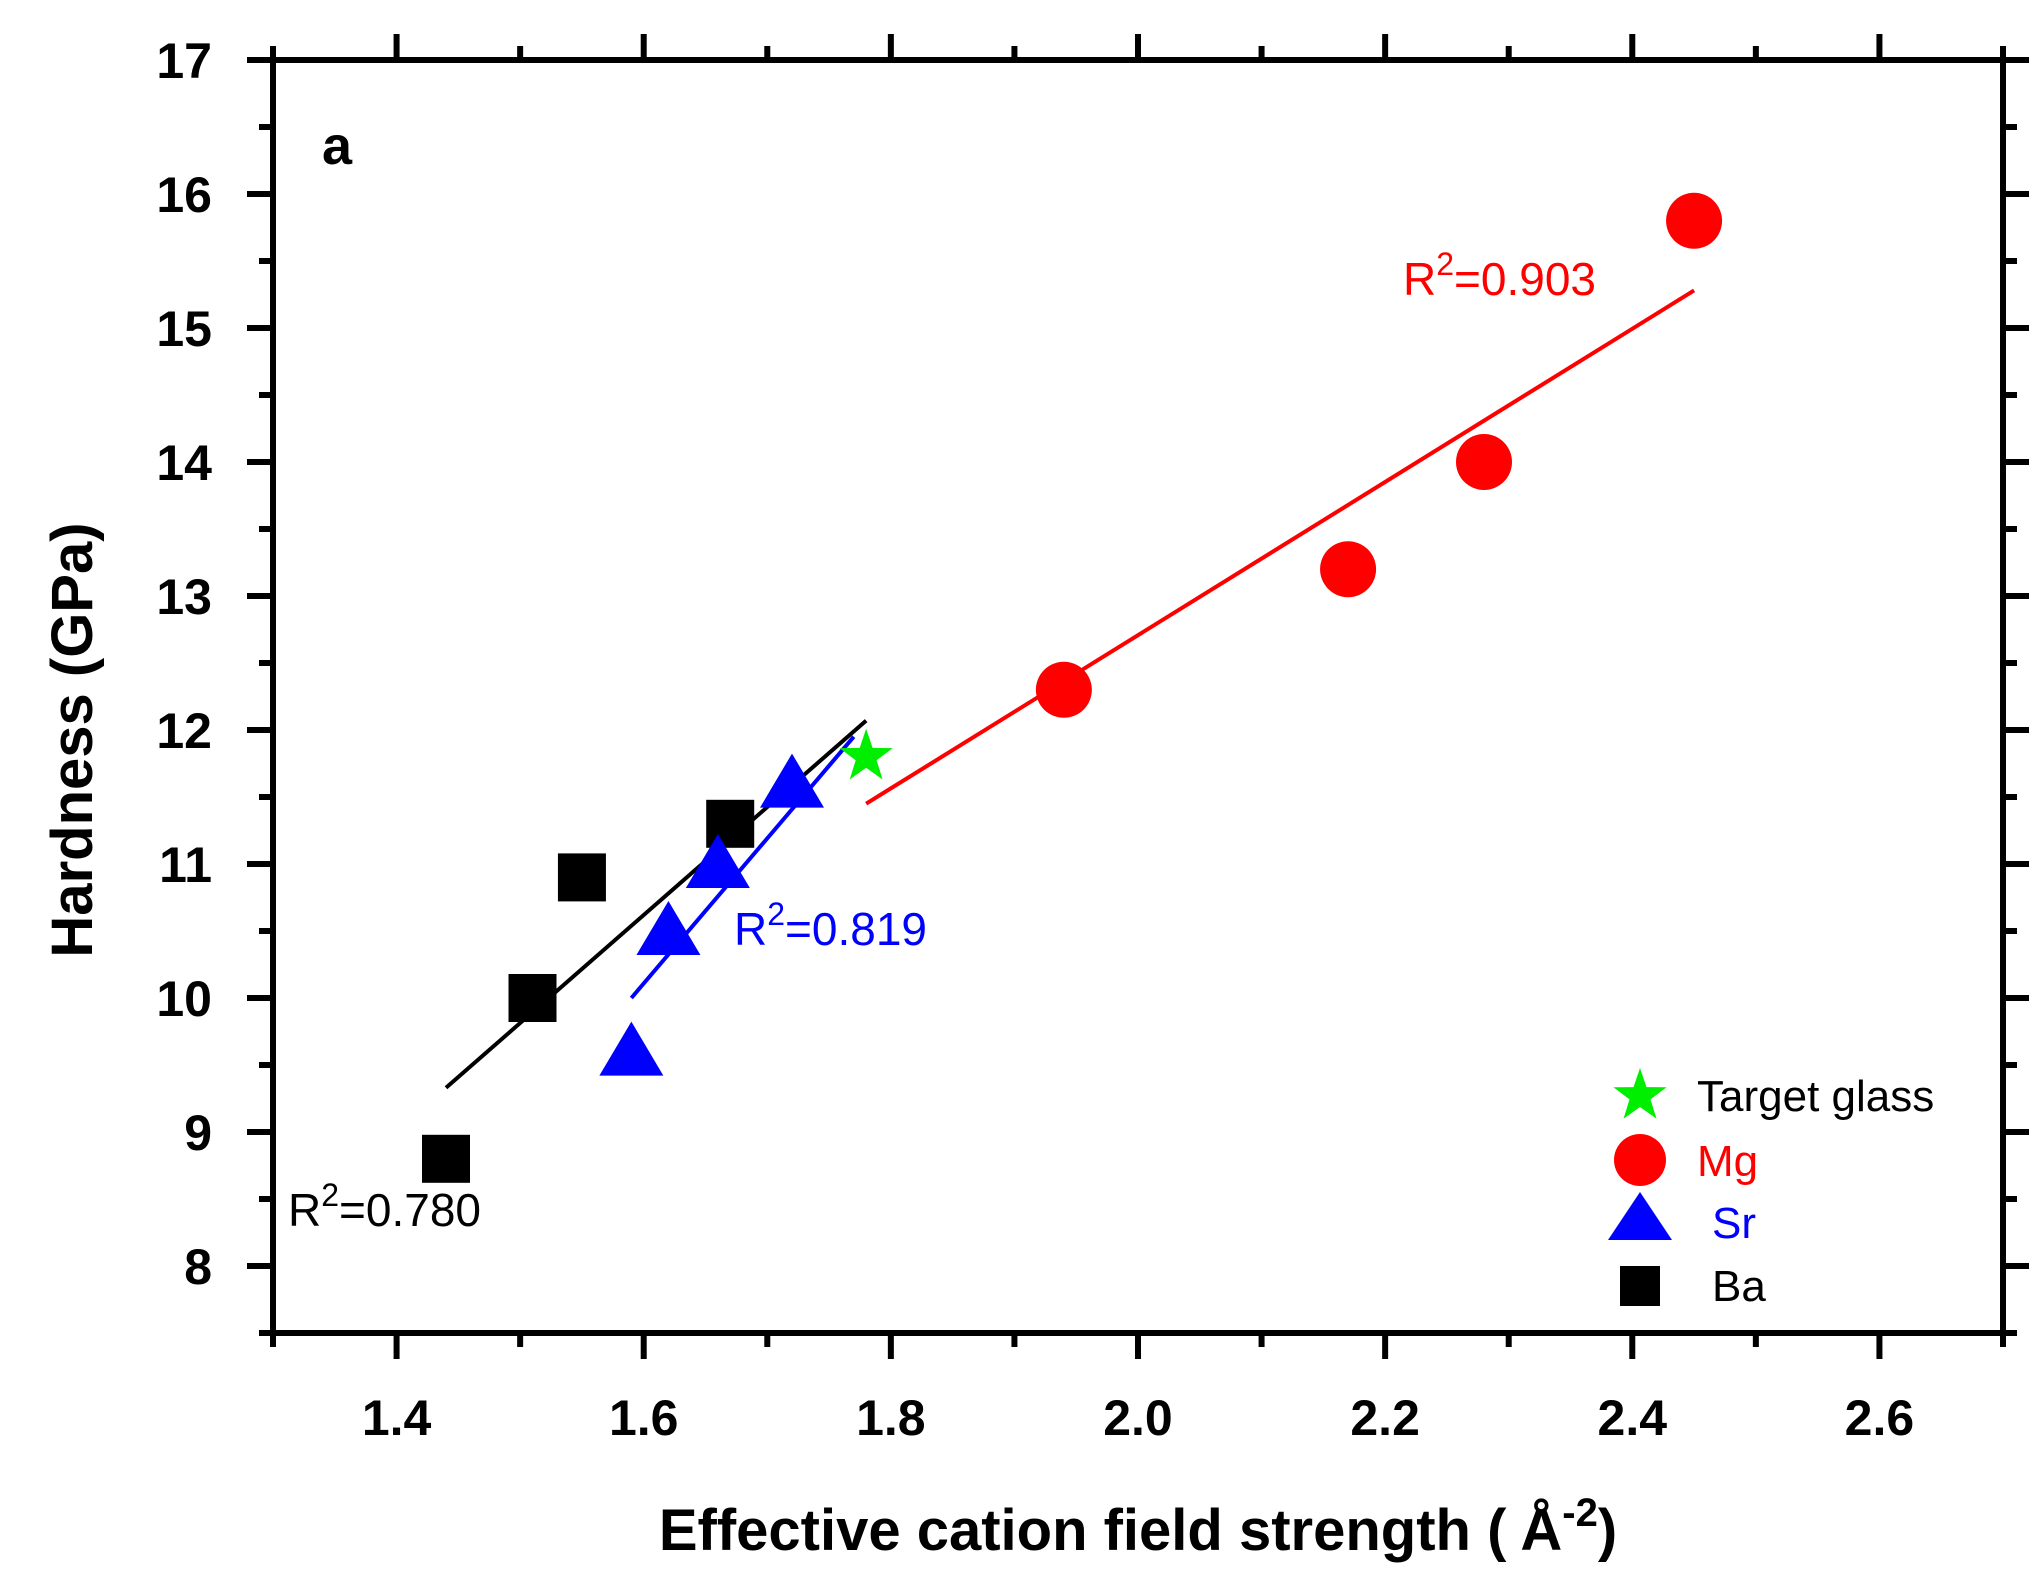 The height and width of the screenshot is (1572, 2036). Describe the element at coordinates (1640, 1160) in the screenshot. I see `legend-marker-mg` at that location.